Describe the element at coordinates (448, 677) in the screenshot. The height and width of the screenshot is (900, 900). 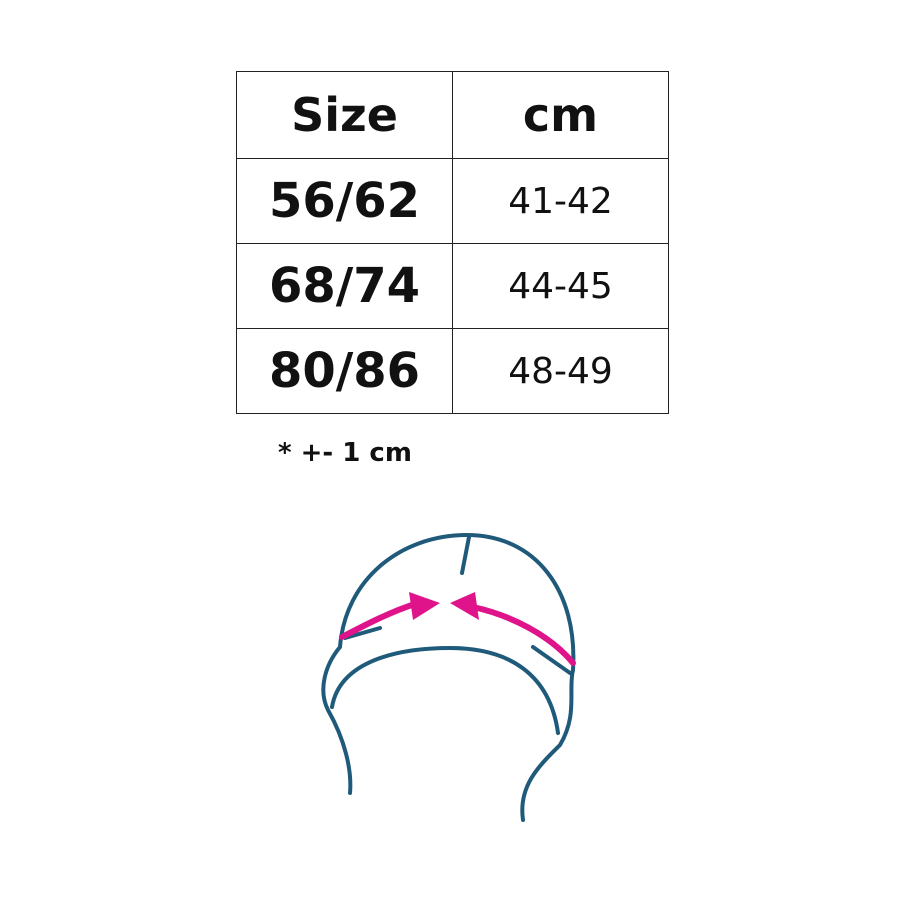
I see `hat-outline-icon` at that location.